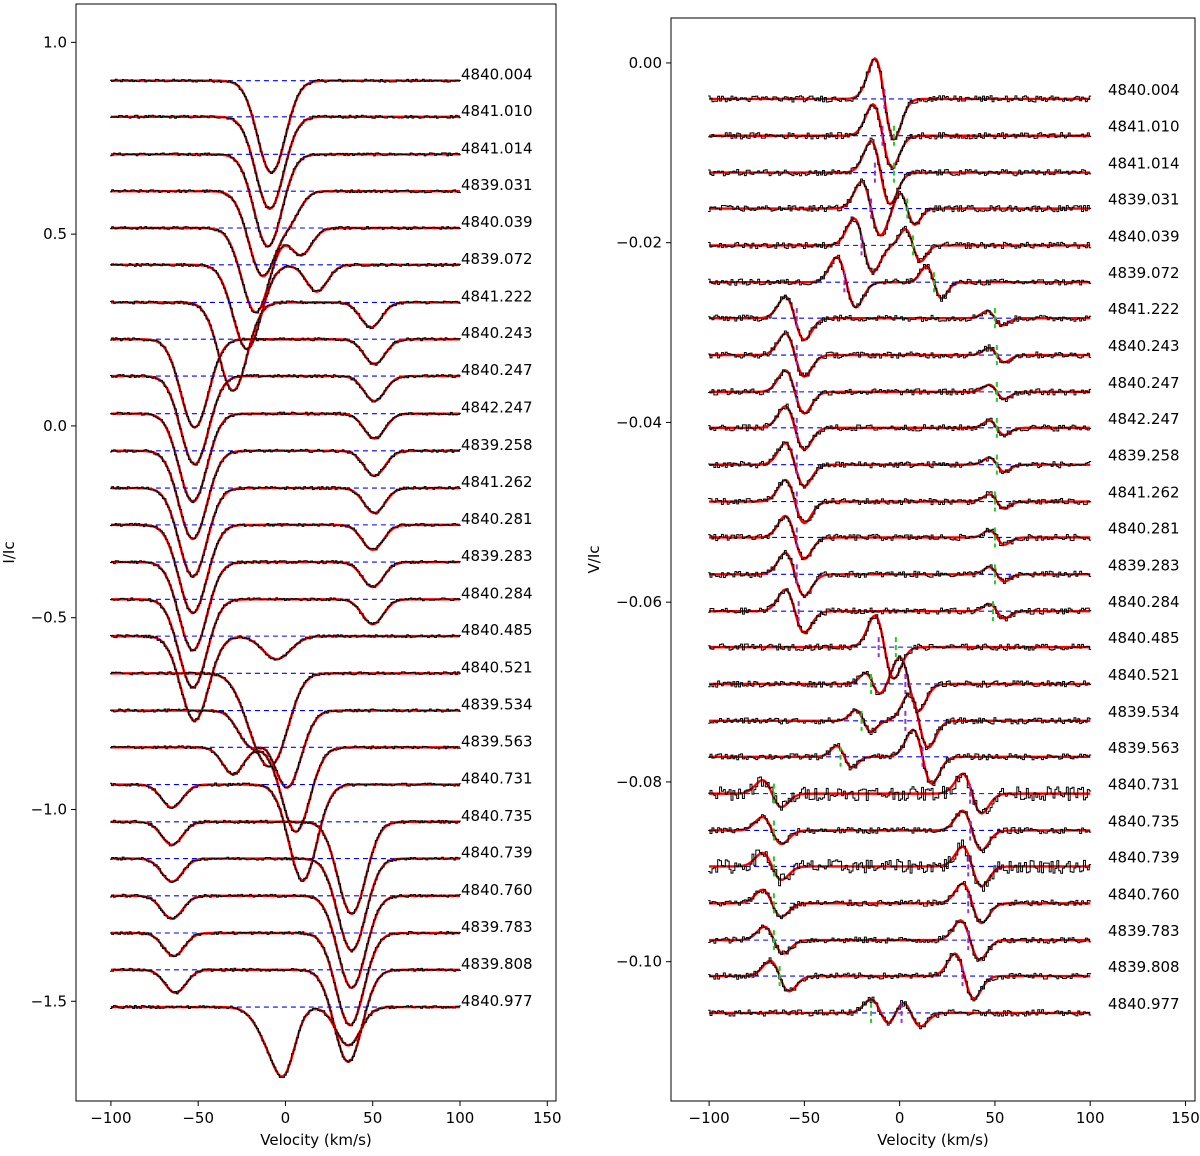 This screenshot has height=1156, width=1200. What do you see at coordinates (49, 809) in the screenshot?
I see `y-tick-label: −1.0` at bounding box center [49, 809].